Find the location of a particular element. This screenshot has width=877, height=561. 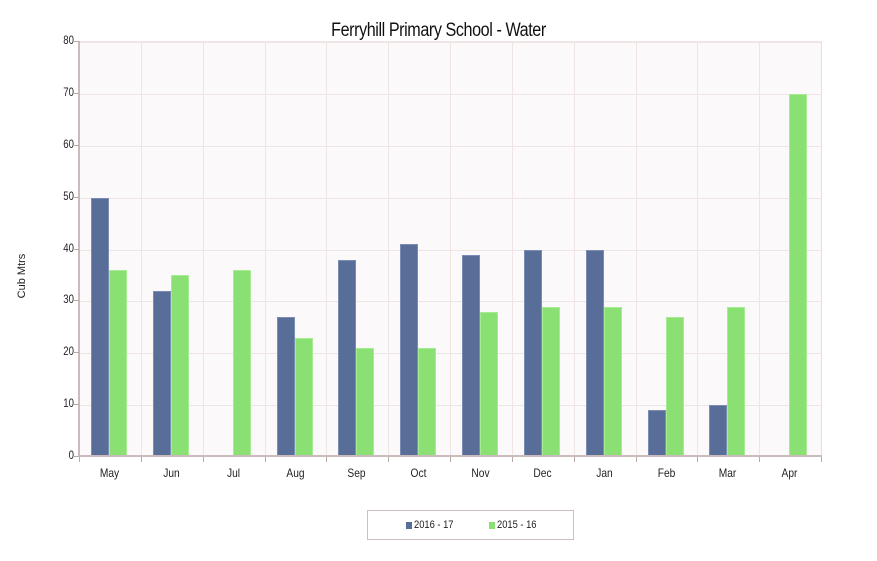

bar-2015-16-mar is located at coordinates (736, 381).